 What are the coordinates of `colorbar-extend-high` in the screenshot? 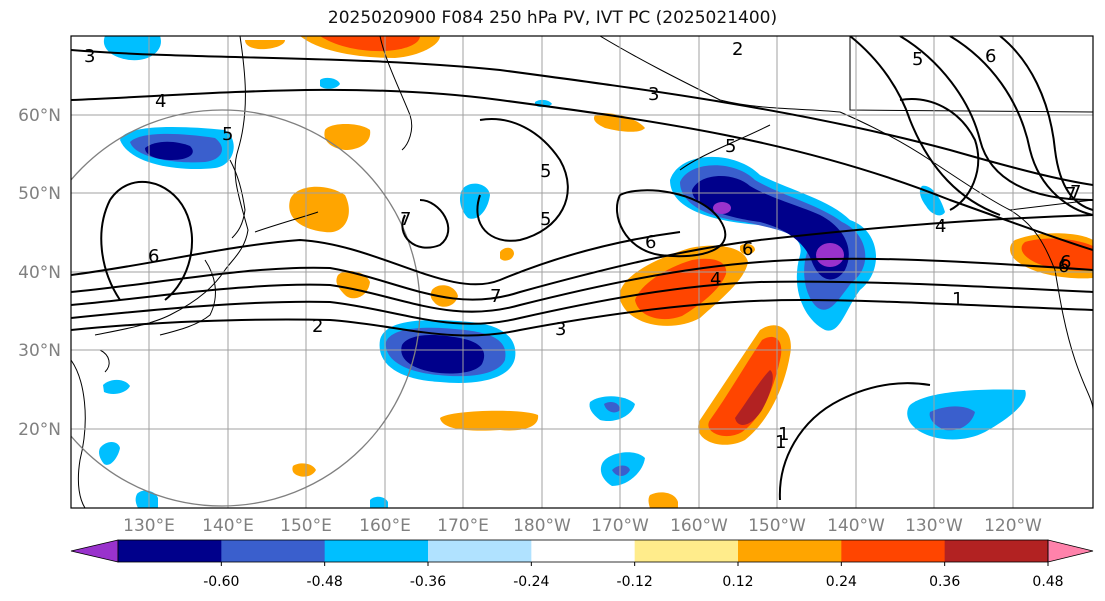 It's located at (1070, 551).